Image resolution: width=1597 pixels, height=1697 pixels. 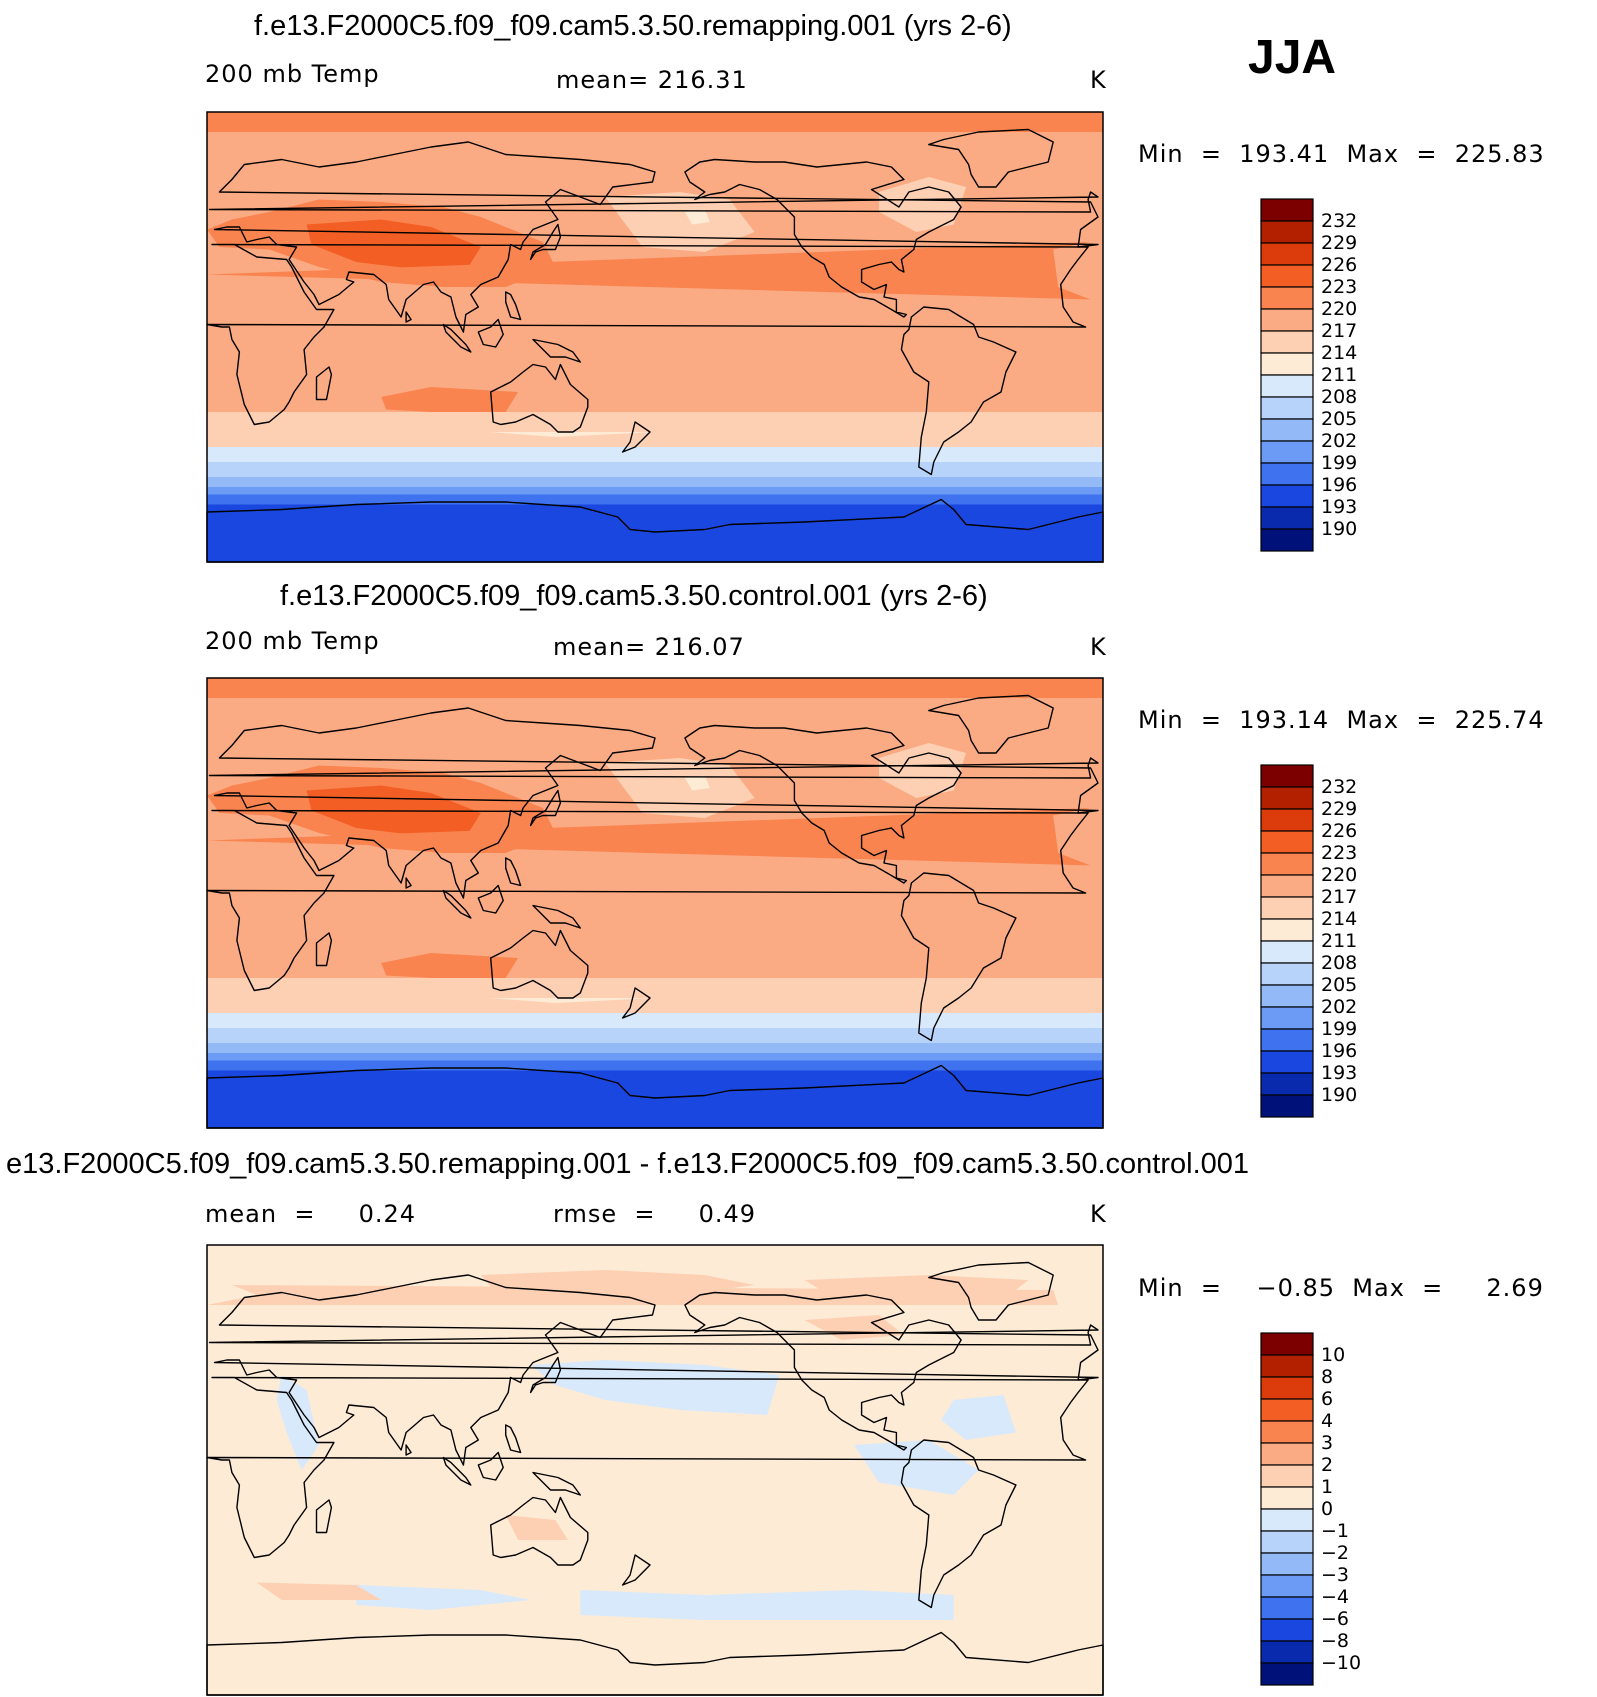 What do you see at coordinates (1339, 419) in the screenshot?
I see `colorbar-tick-label: 205` at bounding box center [1339, 419].